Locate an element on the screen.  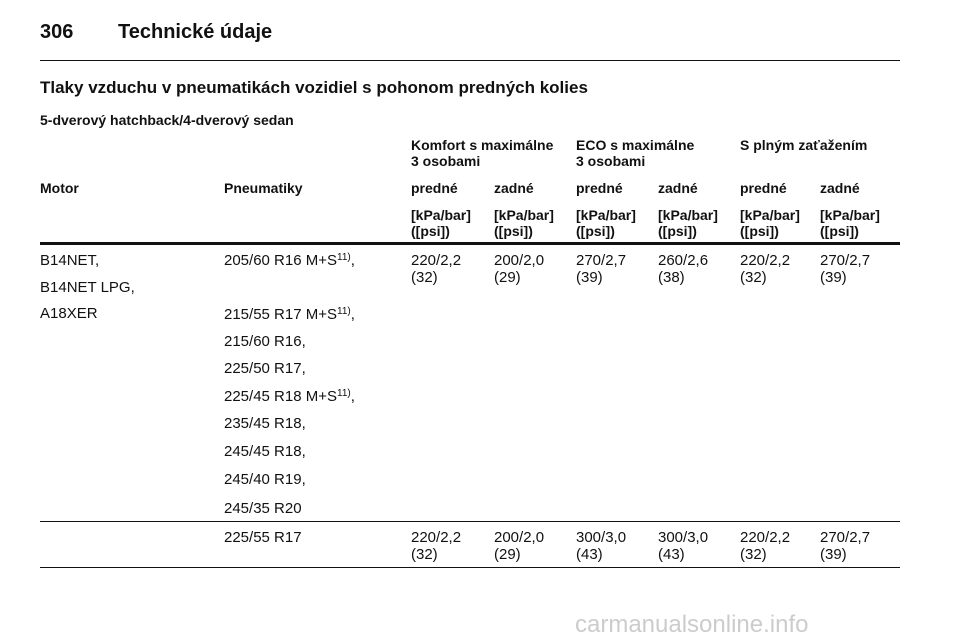
tire-size: 225/50 R17, is located at coordinates (265, 368).